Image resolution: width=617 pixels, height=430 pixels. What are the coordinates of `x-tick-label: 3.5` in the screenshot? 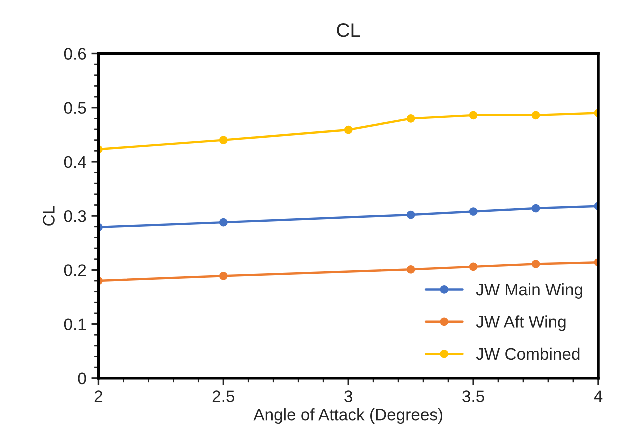 It's located at (473, 396).